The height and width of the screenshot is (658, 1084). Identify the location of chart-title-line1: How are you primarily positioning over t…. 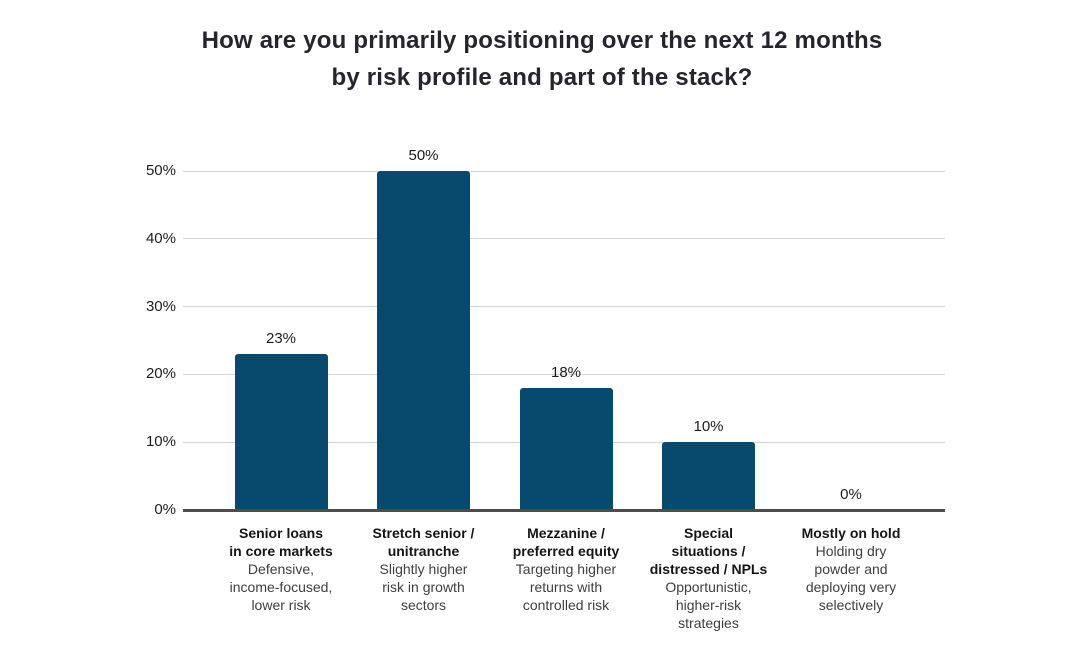
(542, 40).